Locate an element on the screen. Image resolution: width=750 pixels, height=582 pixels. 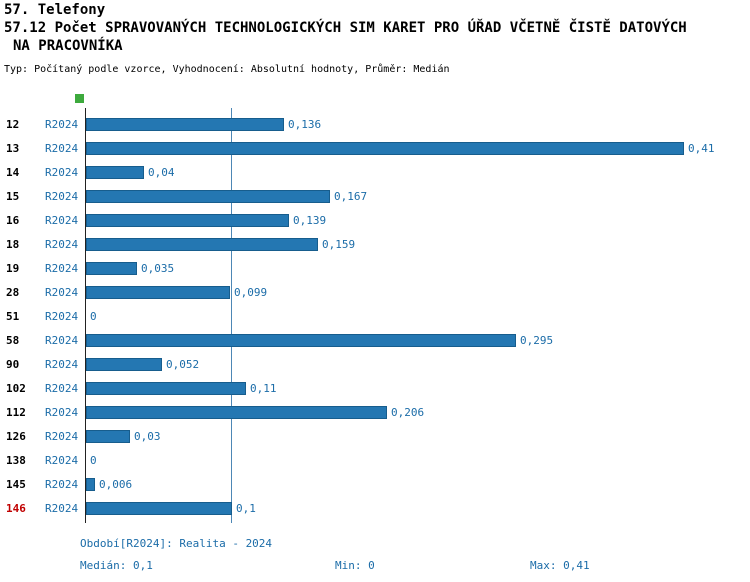
median-stat: Medián: 0,1 is located at coordinates (116, 565).